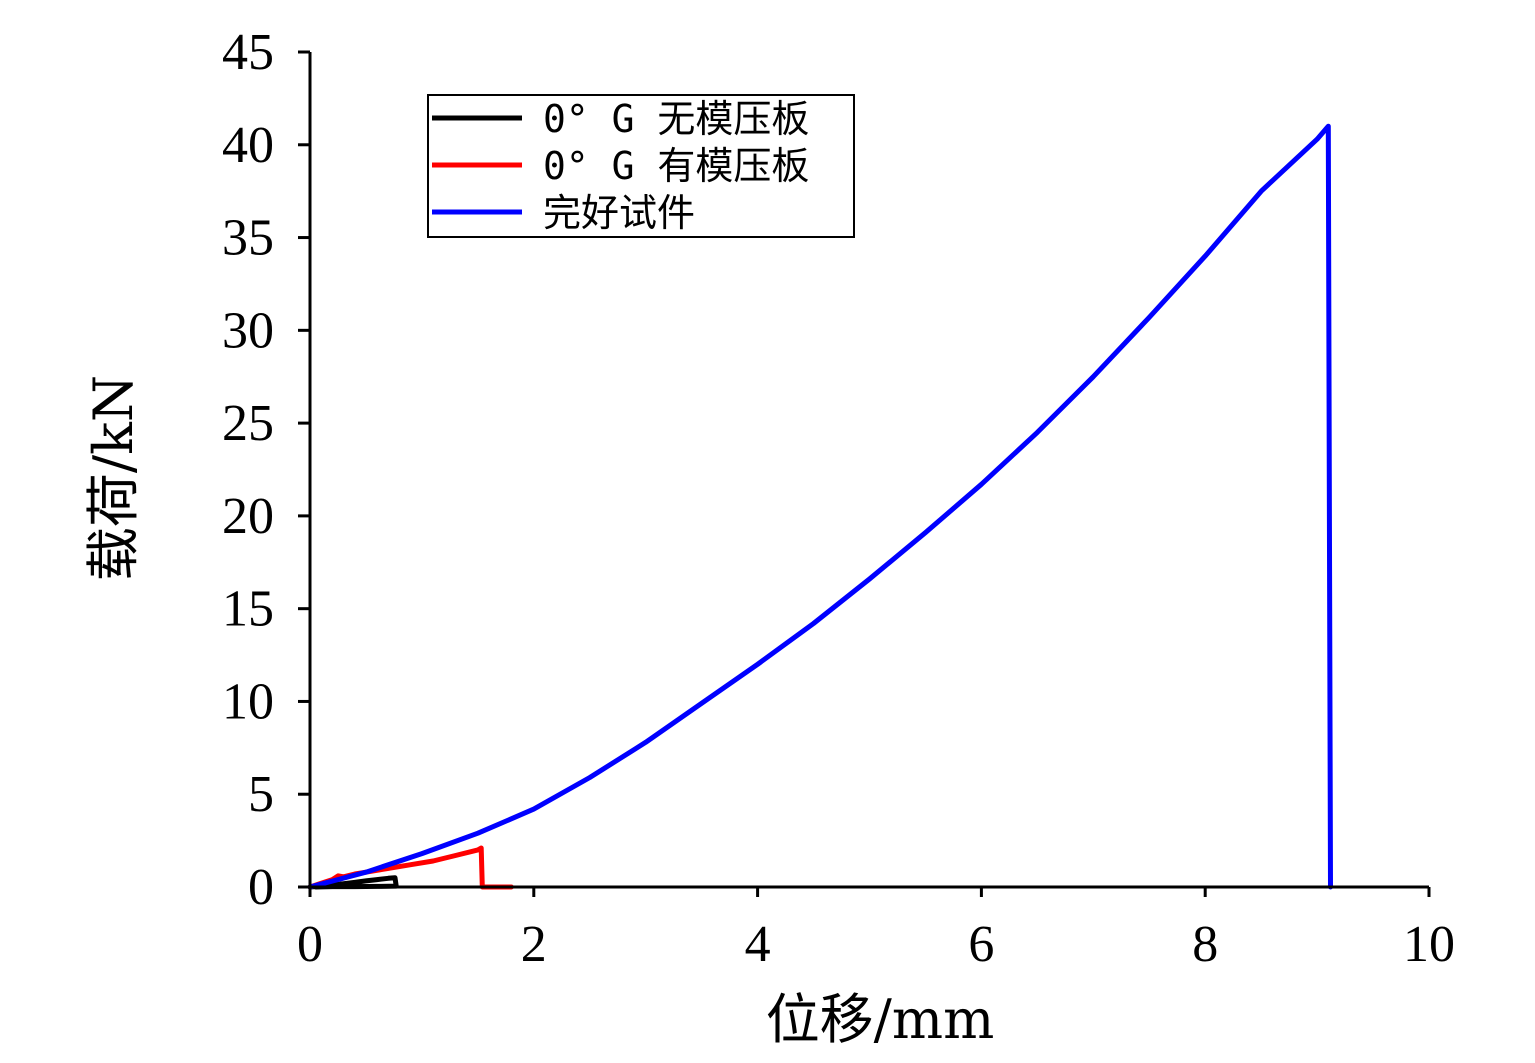 The image size is (1535, 1063). I want to click on y-tick-label: 20, so click(248, 516).